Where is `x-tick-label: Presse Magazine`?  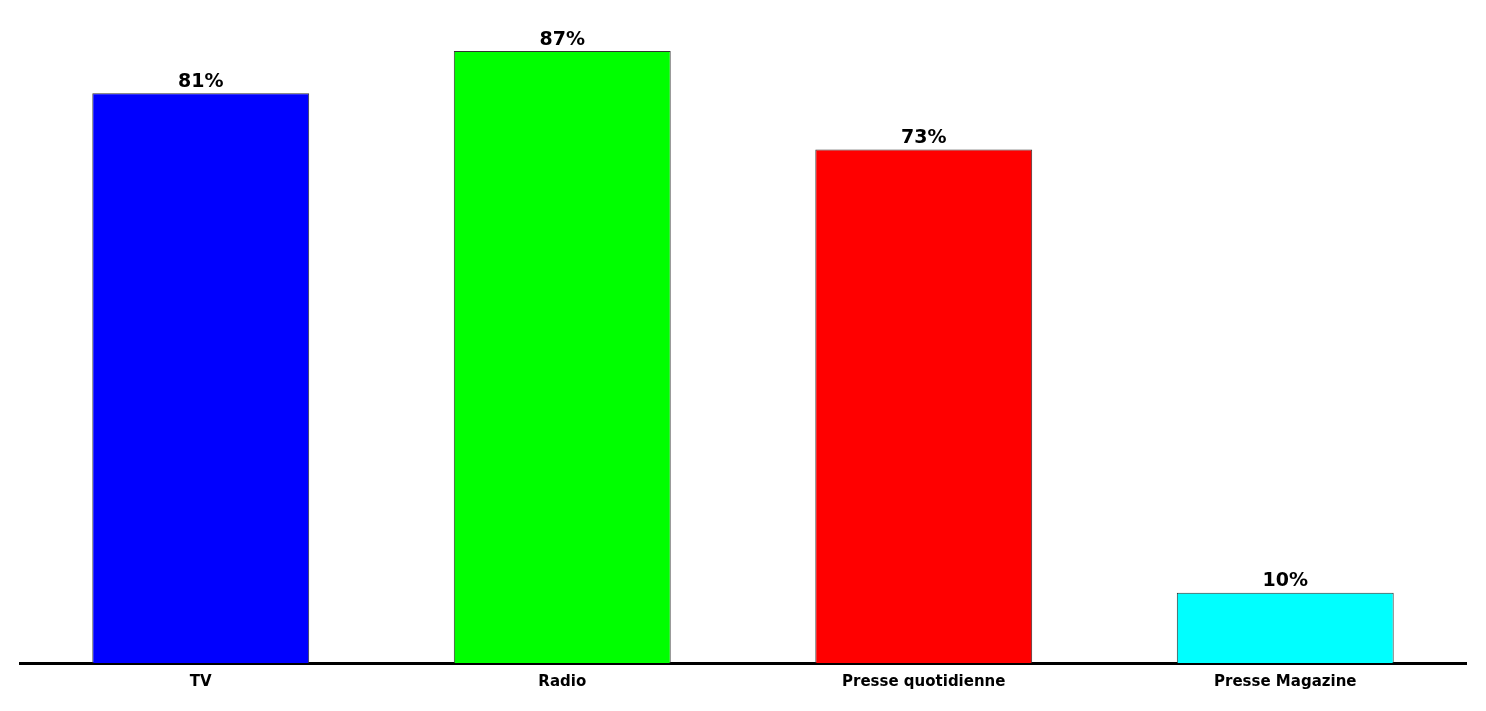 x-tick-label: Presse Magazine is located at coordinates (1285, 680).